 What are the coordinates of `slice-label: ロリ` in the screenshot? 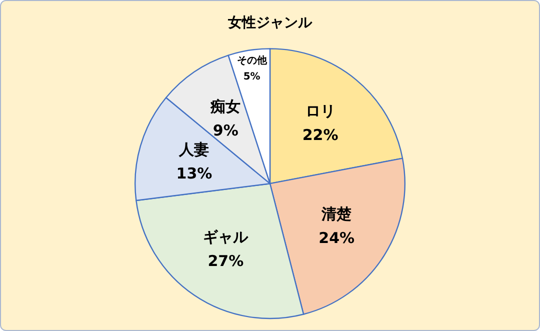 It's located at (320, 111).